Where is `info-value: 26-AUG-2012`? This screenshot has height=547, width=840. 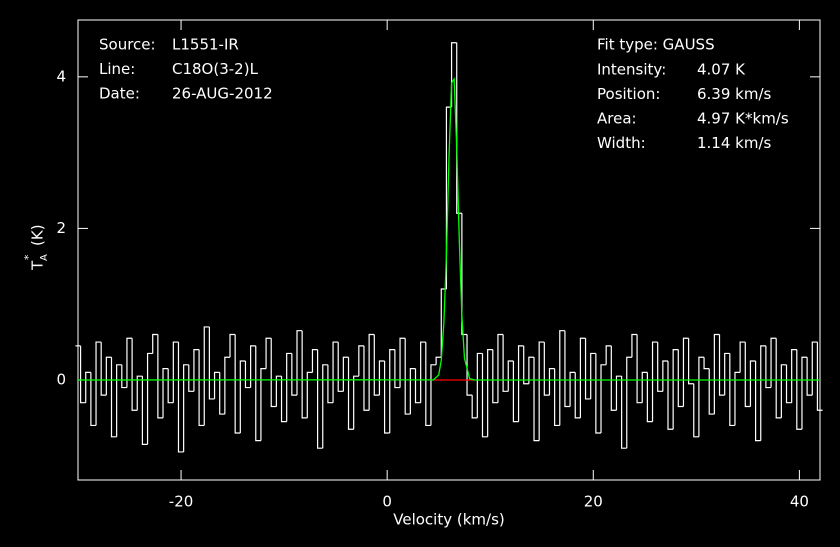 info-value: 26-AUG-2012 is located at coordinates (222, 94).